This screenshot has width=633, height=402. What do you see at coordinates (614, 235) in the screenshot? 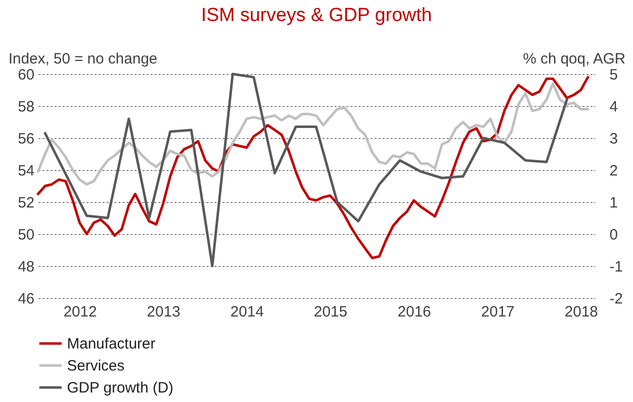
I see `y2-tick-label: 0` at bounding box center [614, 235].